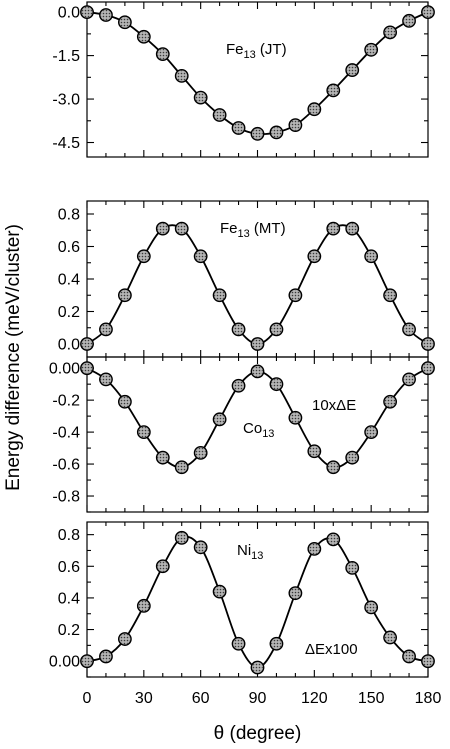 The image size is (450, 749). Describe the element at coordinates (258, 698) in the screenshot. I see `x-tick-label: 90` at that location.